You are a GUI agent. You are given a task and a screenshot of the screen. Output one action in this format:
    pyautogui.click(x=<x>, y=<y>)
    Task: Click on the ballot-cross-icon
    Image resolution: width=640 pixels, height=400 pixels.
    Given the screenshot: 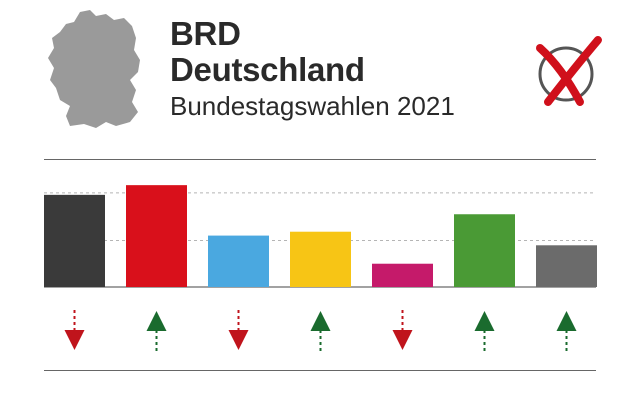 What is the action you would take?
    pyautogui.click(x=569, y=71)
    